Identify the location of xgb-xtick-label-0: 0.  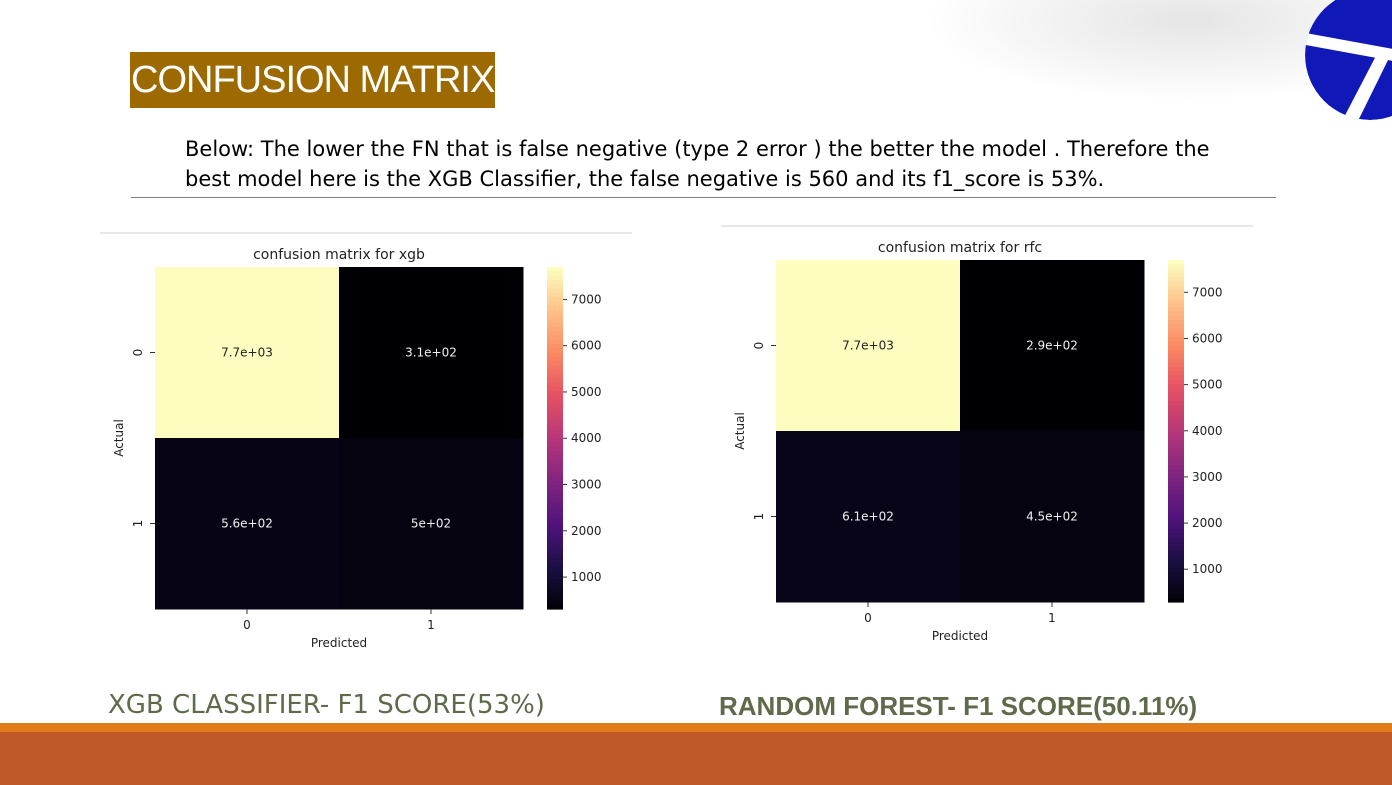
(247, 625).